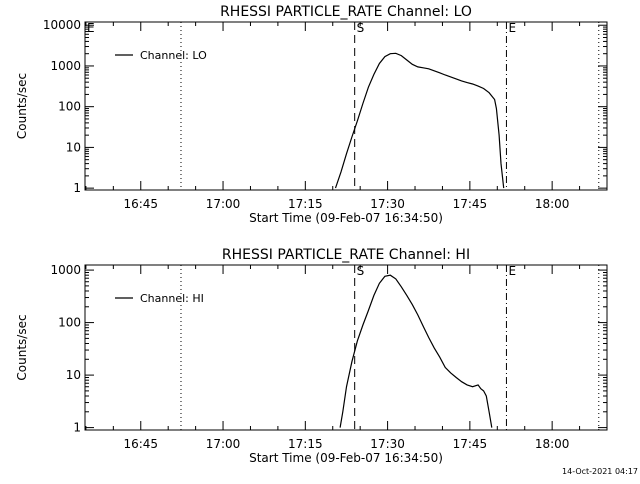  What do you see at coordinates (173, 55) in the screenshot?
I see `legend-entry: Channel: LO` at bounding box center [173, 55].